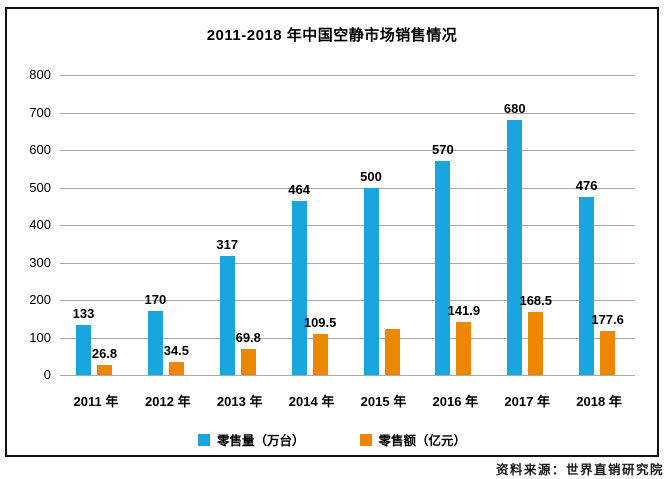  I want to click on data-label-retail-value-2013: 69.8, so click(248, 337).